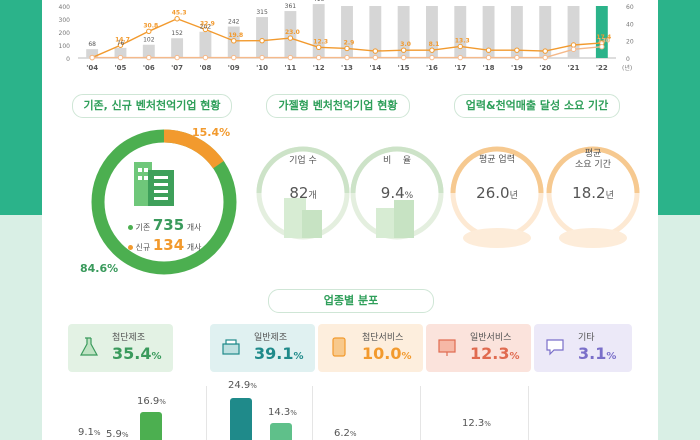 The image size is (700, 440). Describe the element at coordinates (628, 59) in the screenshot. I see `y-right-tick-label: 0` at that location.